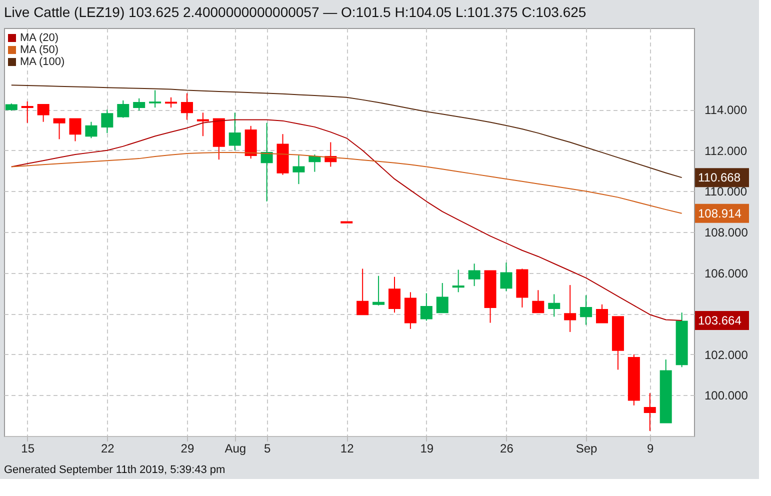 This screenshot has height=496, width=771. What do you see at coordinates (720, 320) in the screenshot?
I see `data-label: 103.664` at bounding box center [720, 320].